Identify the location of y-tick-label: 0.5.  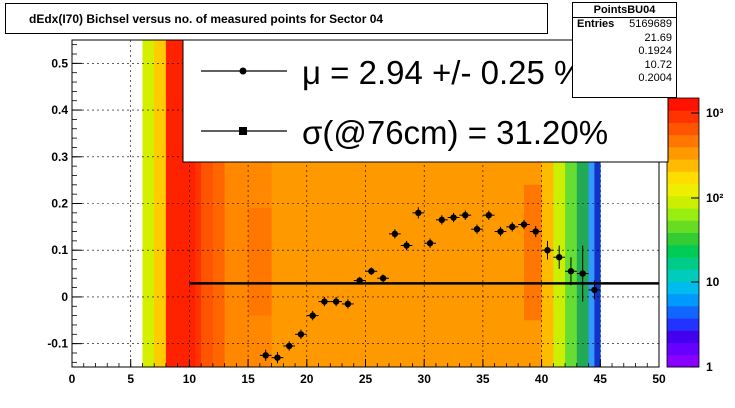
(59, 63).